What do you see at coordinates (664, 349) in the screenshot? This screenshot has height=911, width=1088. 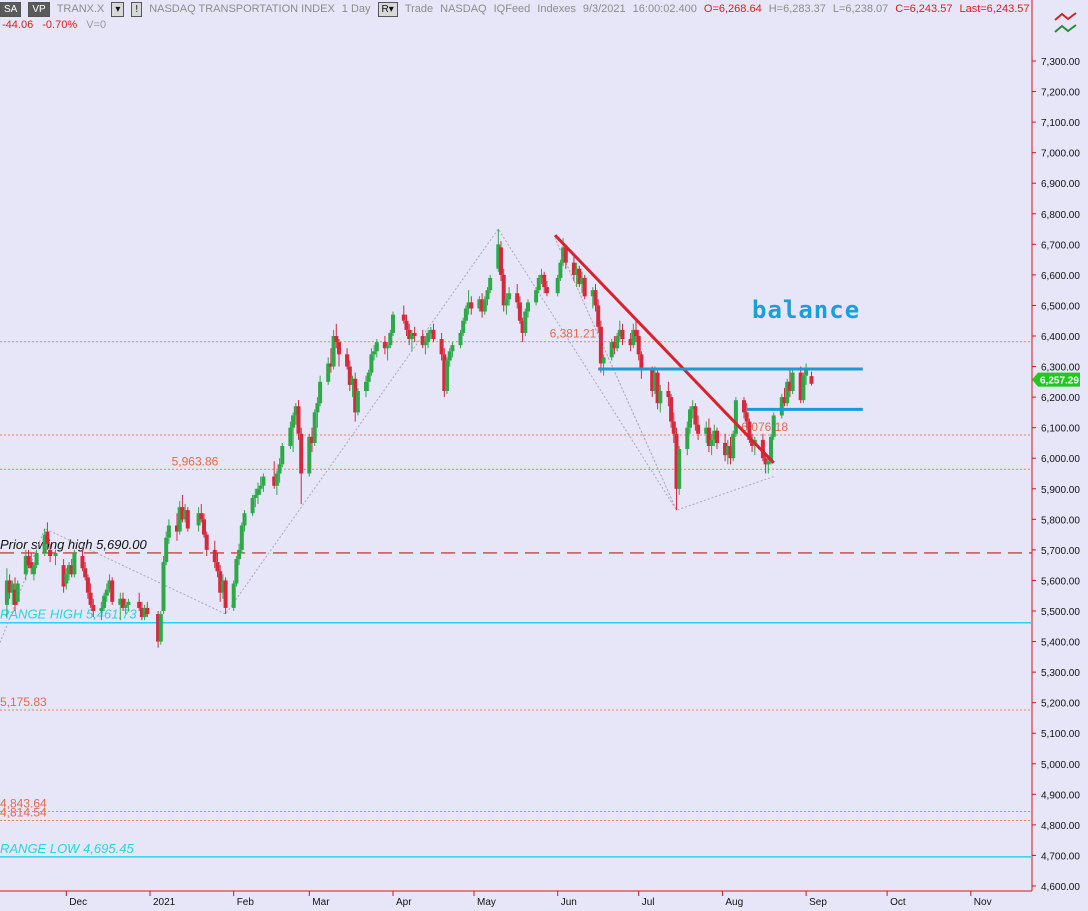 I see `trendline` at bounding box center [664, 349].